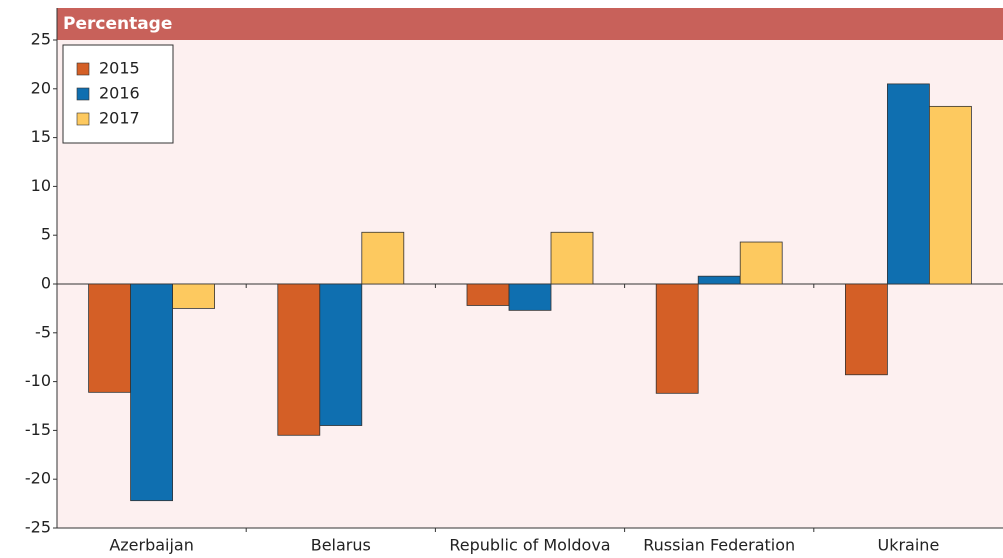 This screenshot has height=558, width=1003. I want to click on y-tick-label: 25, so click(41, 39).